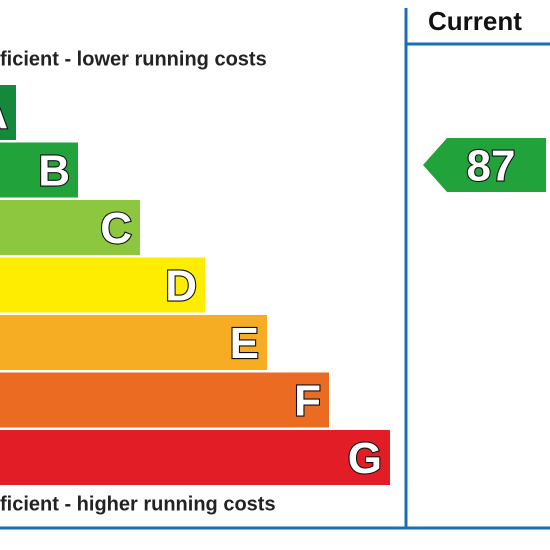 The image size is (550, 550). Describe the element at coordinates (133, 59) in the screenshot. I see `top-note: ficient - lower running costs` at that location.